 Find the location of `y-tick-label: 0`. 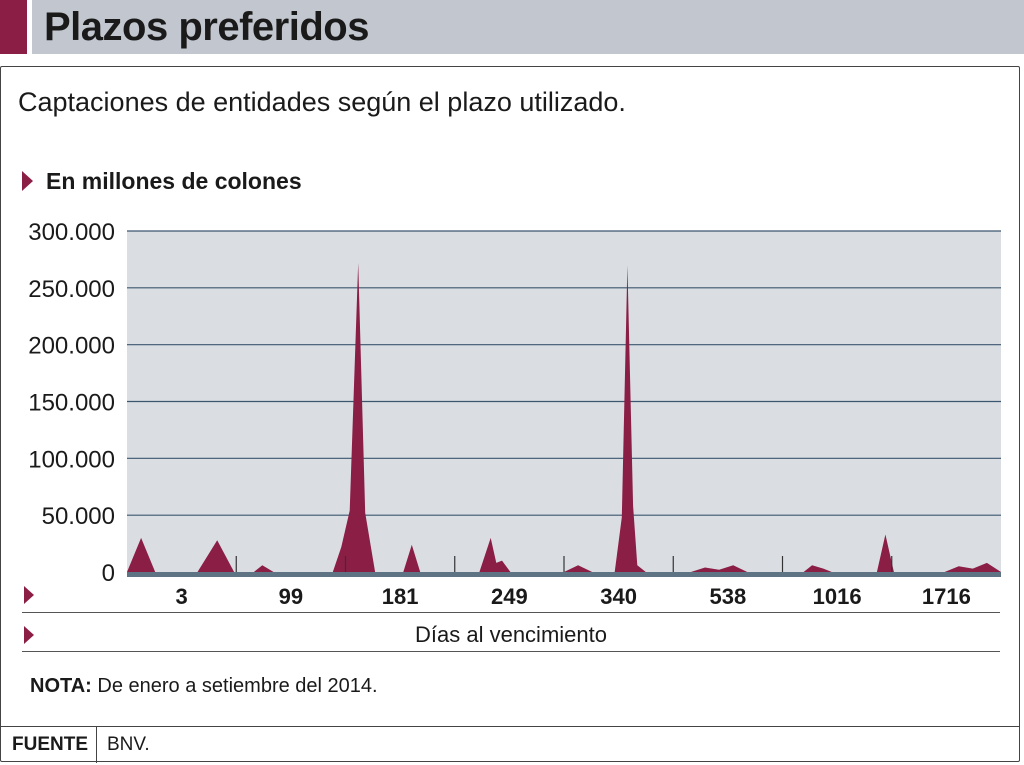

y-tick-label: 0 is located at coordinates (108, 573).